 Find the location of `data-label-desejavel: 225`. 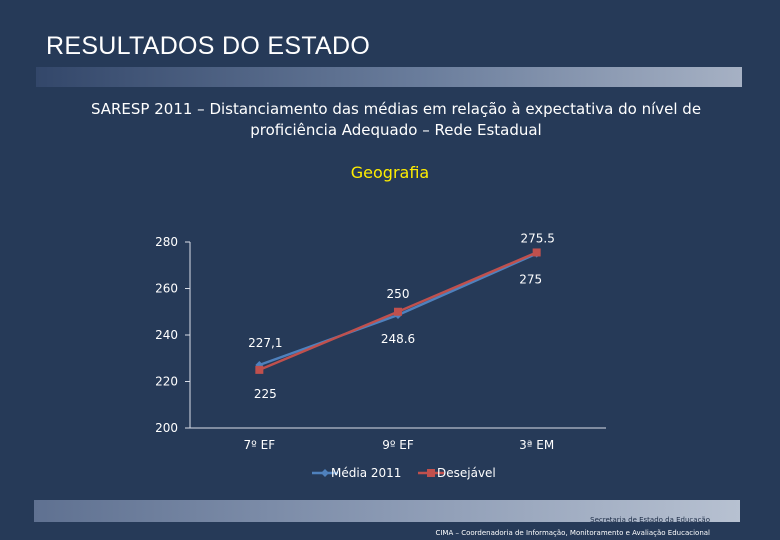

data-label-desejavel: 225 is located at coordinates (265, 394).